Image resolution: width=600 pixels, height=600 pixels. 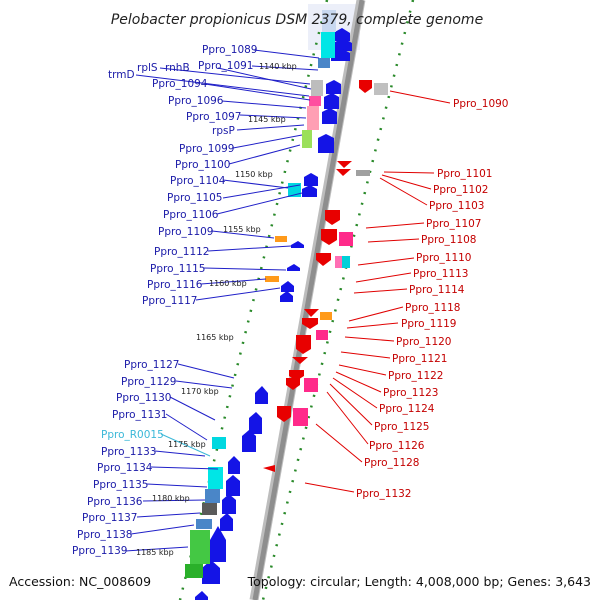 I want to click on gene-label: Ppro_1126, so click(x=397, y=446).